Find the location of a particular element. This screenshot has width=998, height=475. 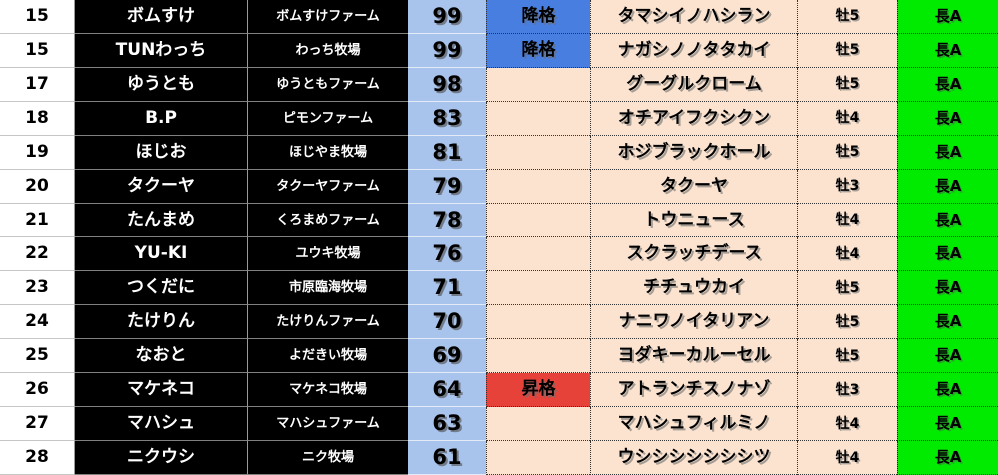

score-cell: 64 is located at coordinates (447, 390).